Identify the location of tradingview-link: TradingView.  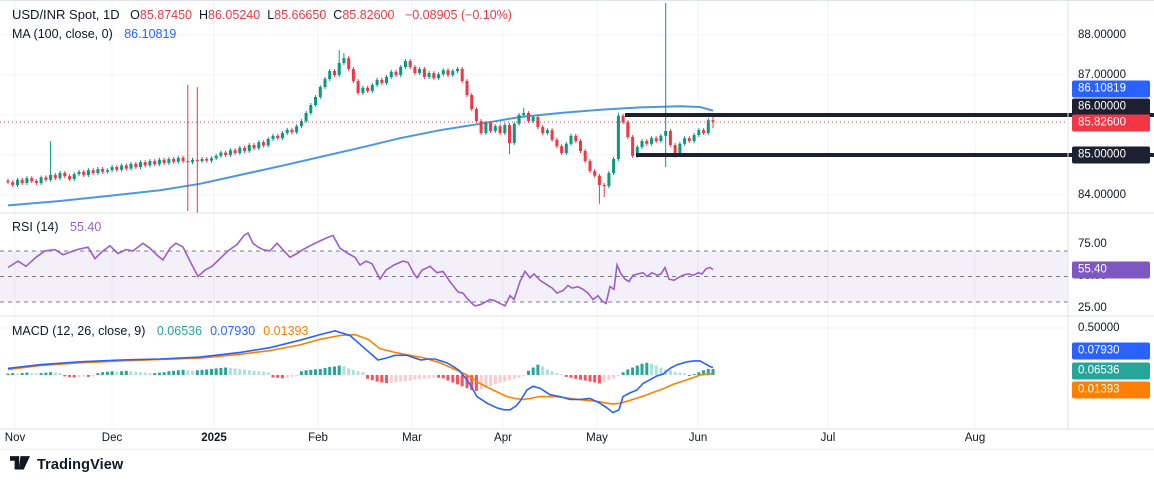
(66, 464).